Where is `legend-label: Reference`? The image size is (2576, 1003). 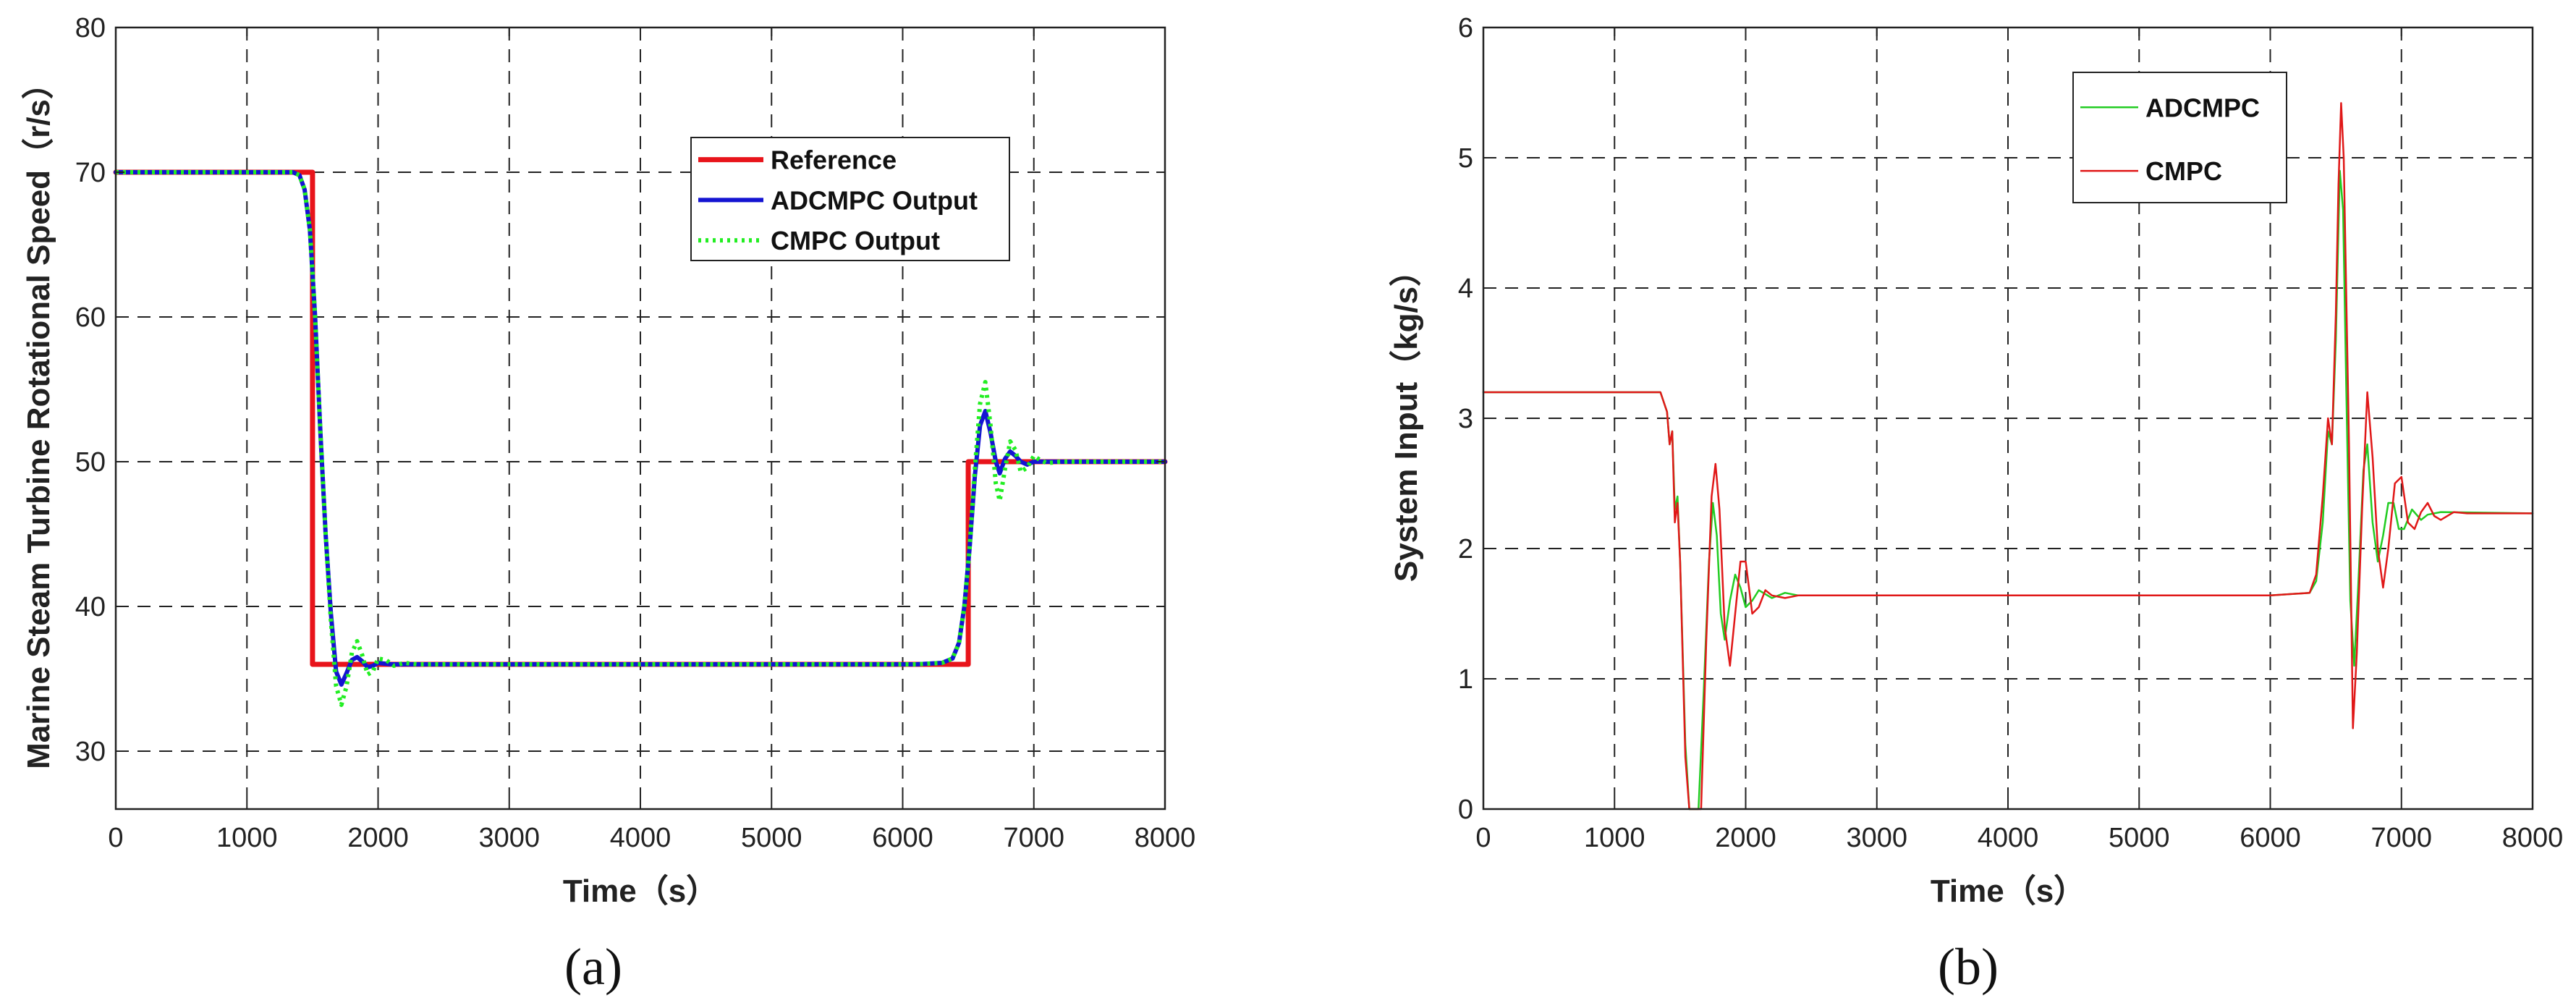
legend-label: Reference is located at coordinates (834, 160).